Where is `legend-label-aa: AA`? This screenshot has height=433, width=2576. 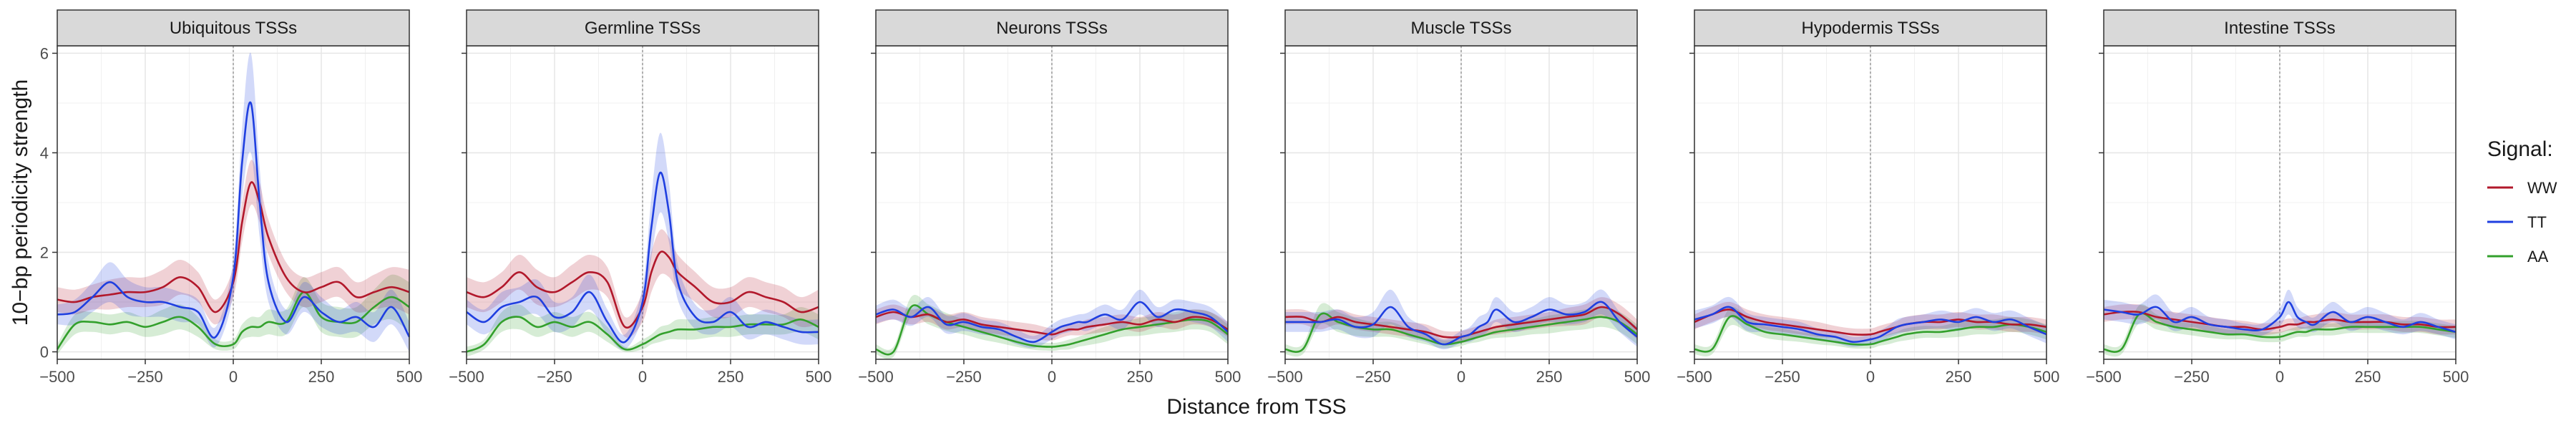 legend-label-aa: AA is located at coordinates (2538, 257).